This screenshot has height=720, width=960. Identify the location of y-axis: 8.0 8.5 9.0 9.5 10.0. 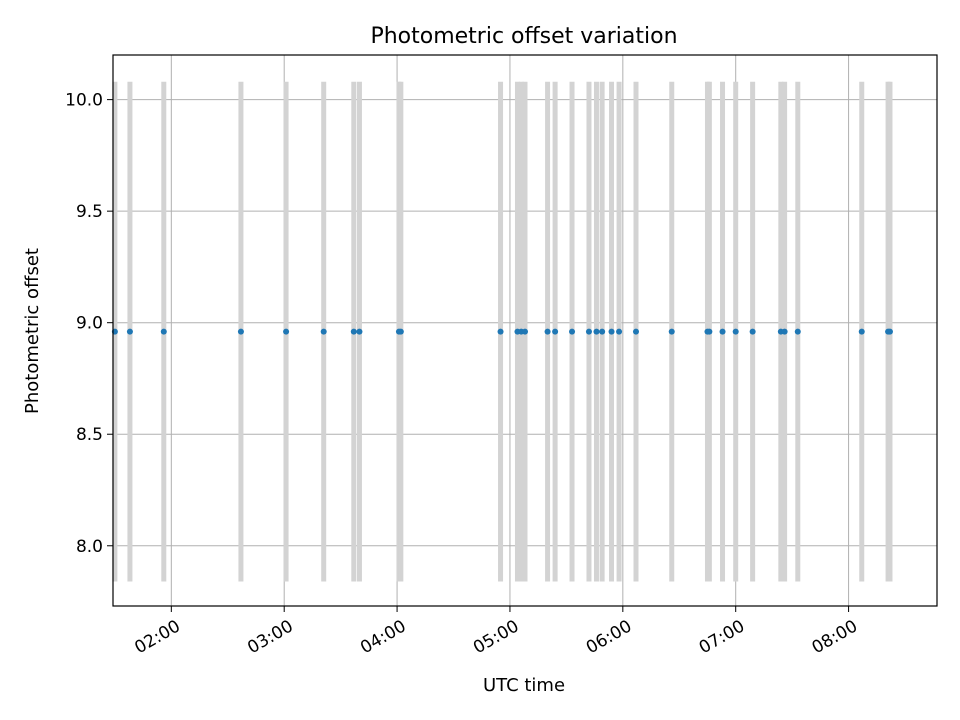
(89, 324).